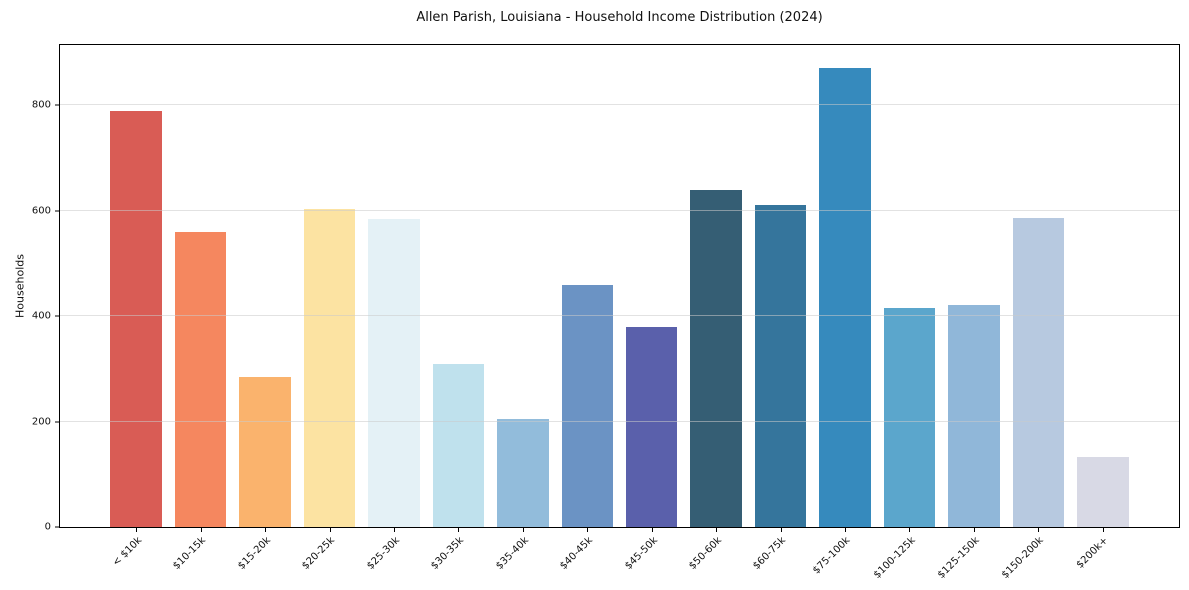 Image resolution: width=1189 pixels, height=590 pixels. I want to click on x-tick-label: $200k+, so click(1092, 553).